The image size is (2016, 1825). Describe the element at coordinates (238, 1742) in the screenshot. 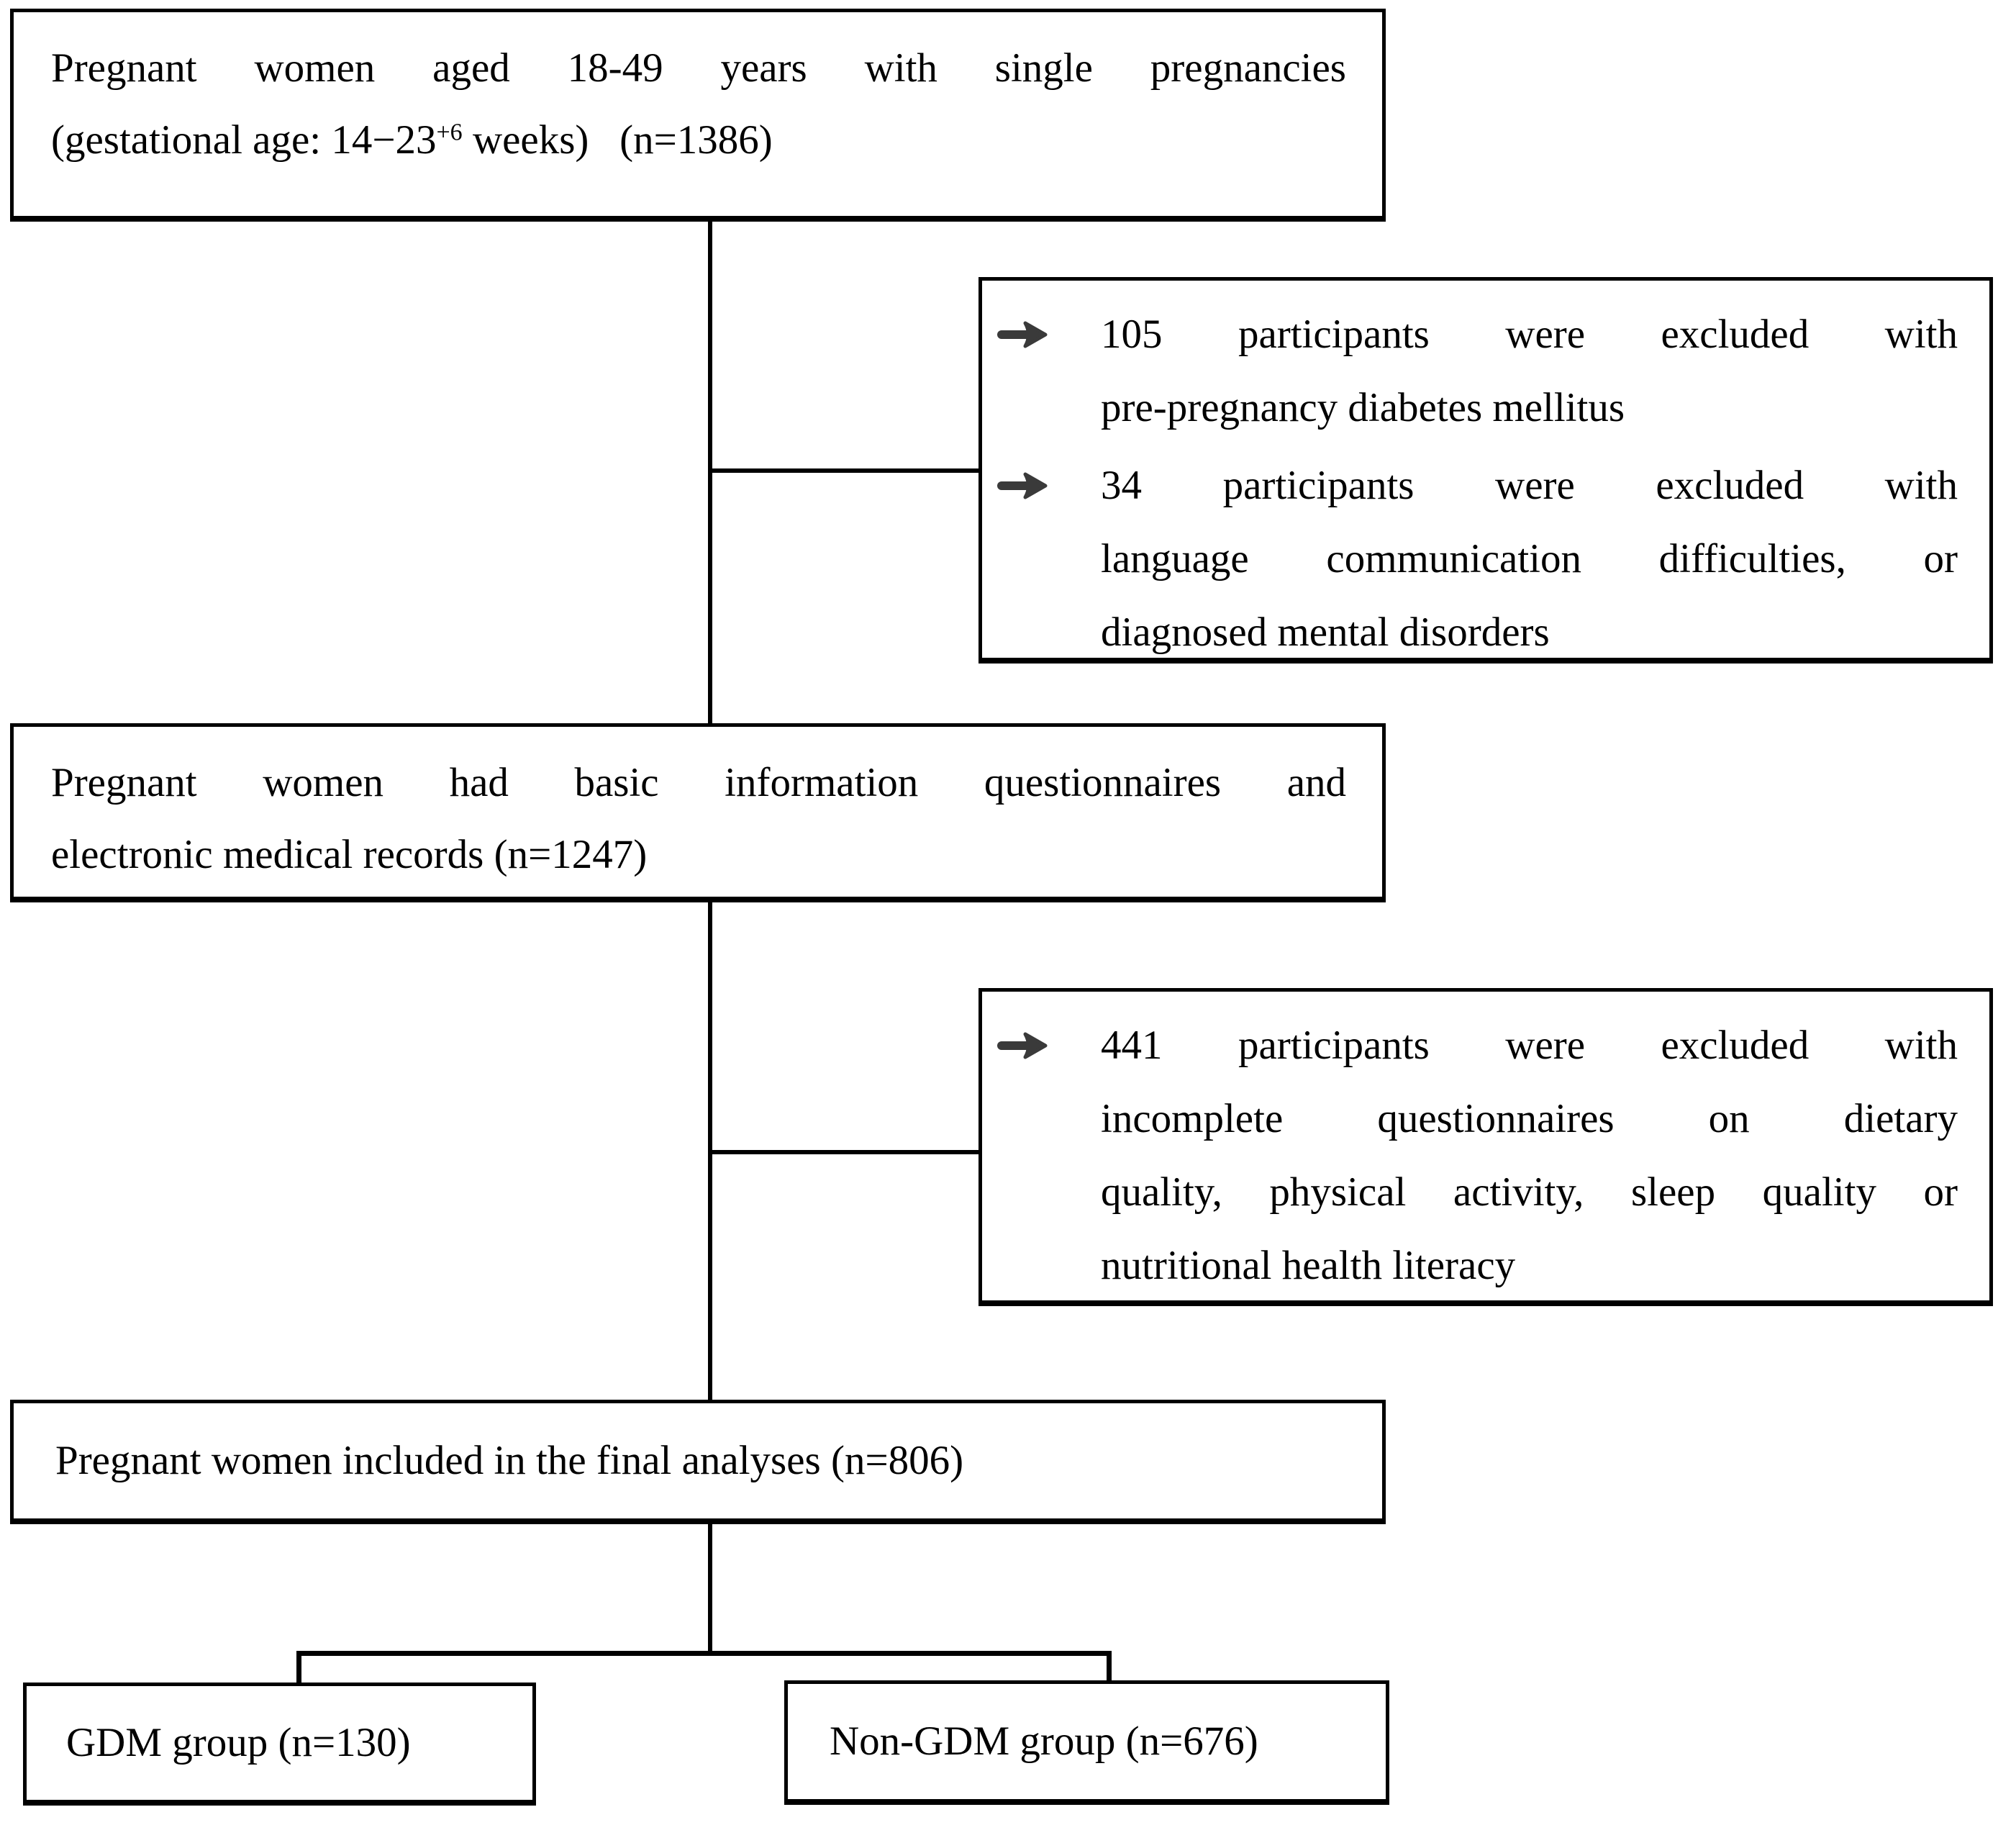

I see `gdm-group-text: GDM group (n=130)` at that location.